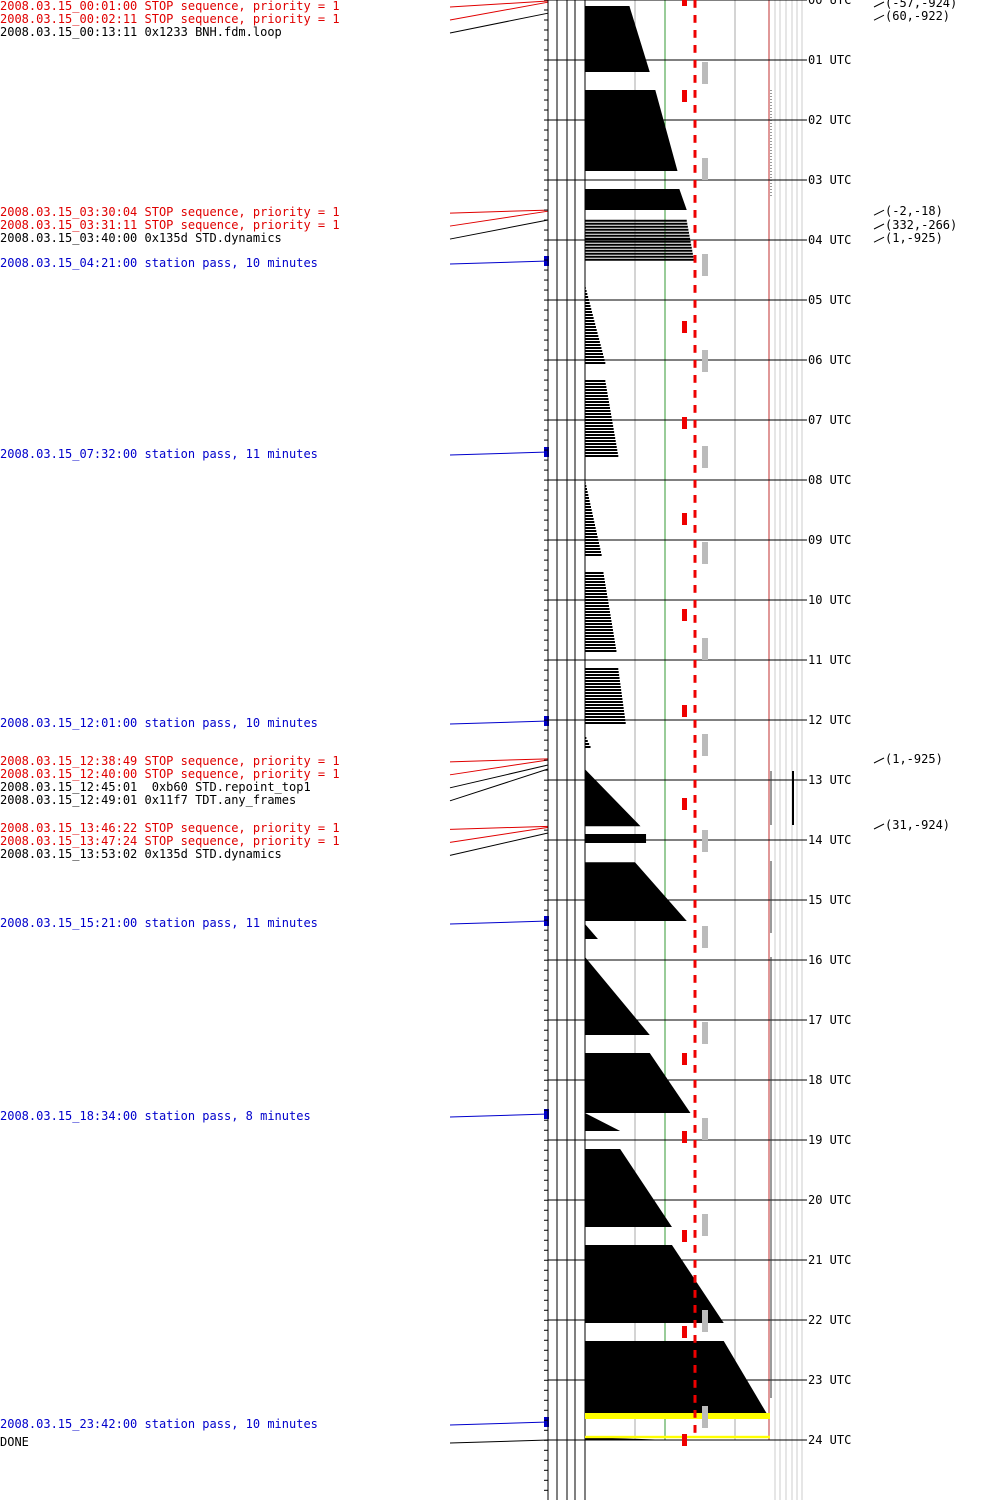 This screenshot has width=1000, height=1500. Describe the element at coordinates (217, 799) in the screenshot. I see `event-text: 0x11f7 TDT.any_frames` at that location.